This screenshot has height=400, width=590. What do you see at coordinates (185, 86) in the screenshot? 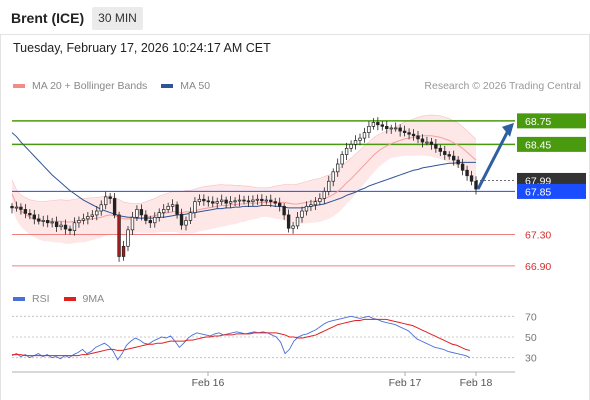
I see `legend-item-ma50: MA 50` at bounding box center [185, 86].